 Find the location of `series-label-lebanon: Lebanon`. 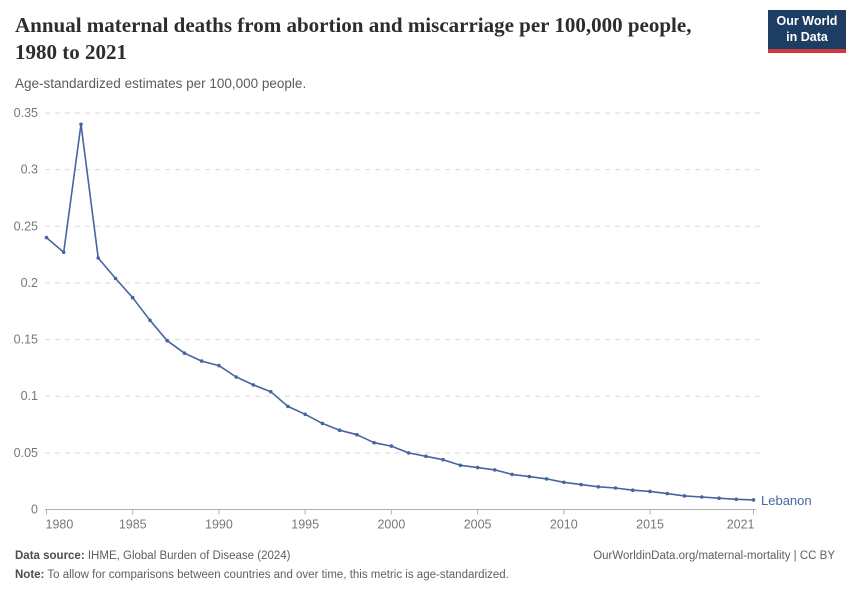

series-label-lebanon: Lebanon is located at coordinates (786, 500).